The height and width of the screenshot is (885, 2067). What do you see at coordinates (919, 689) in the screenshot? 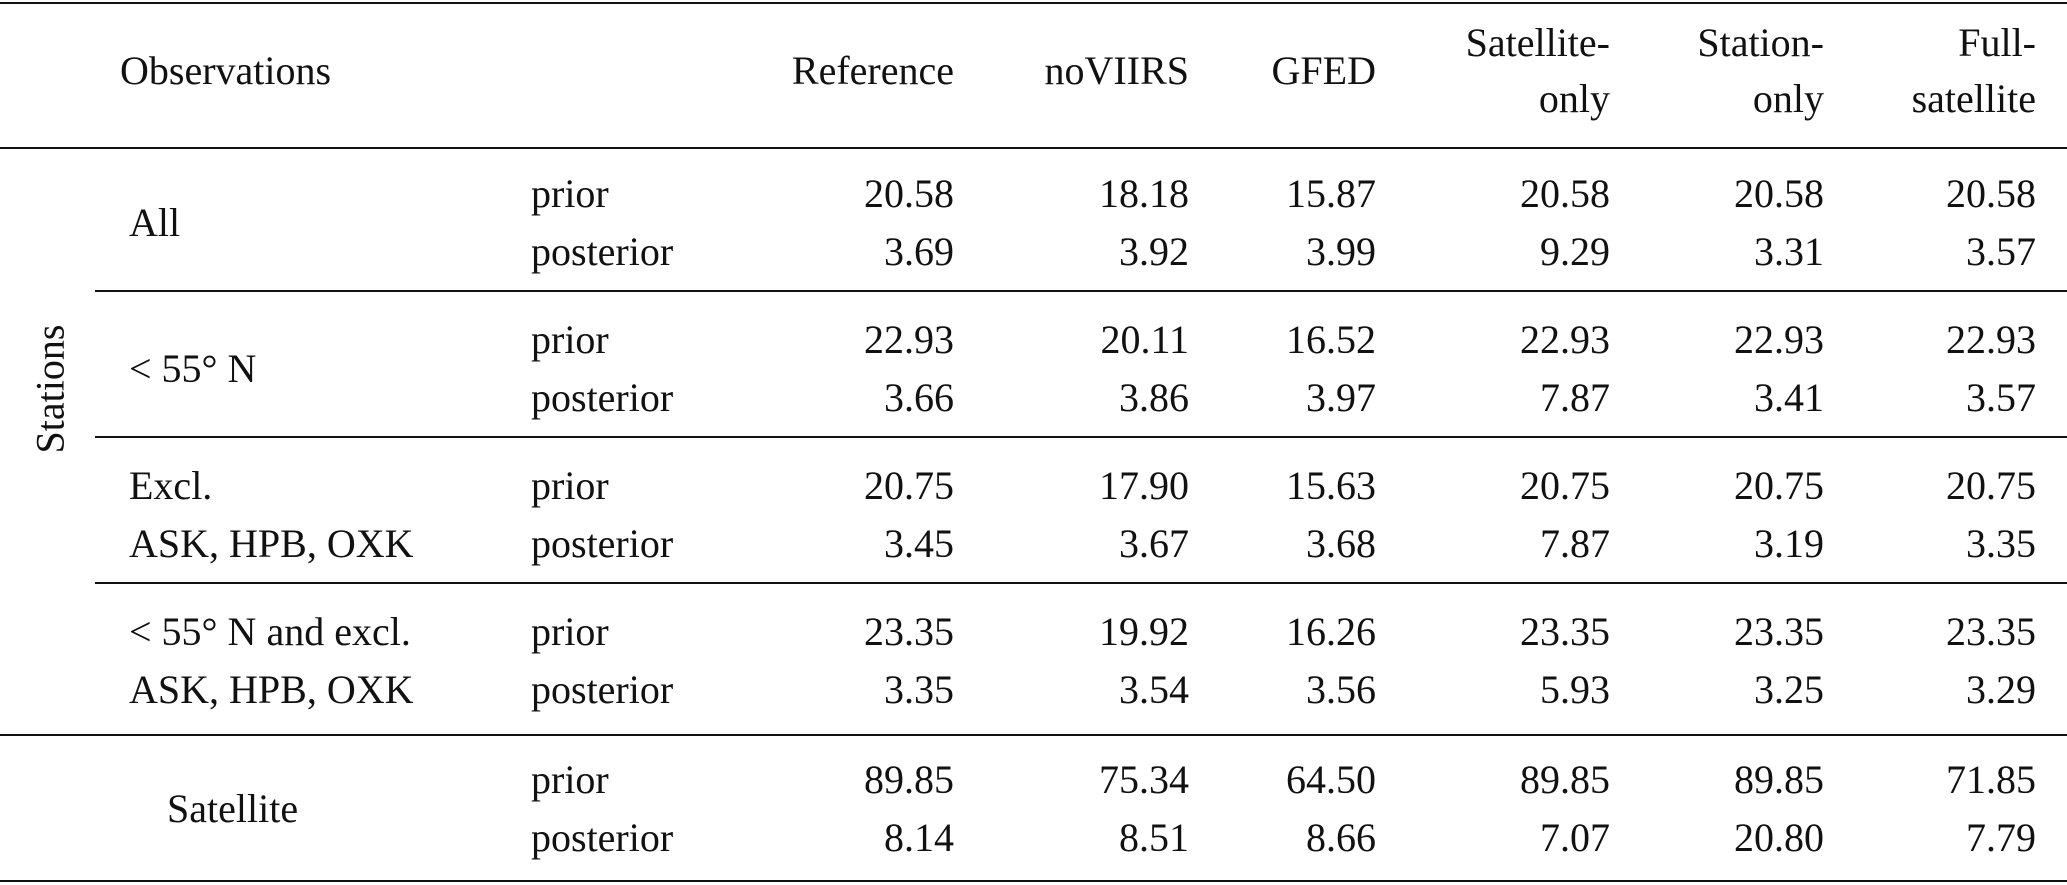
I see `cell-posterior-reference: 3.35` at bounding box center [919, 689].